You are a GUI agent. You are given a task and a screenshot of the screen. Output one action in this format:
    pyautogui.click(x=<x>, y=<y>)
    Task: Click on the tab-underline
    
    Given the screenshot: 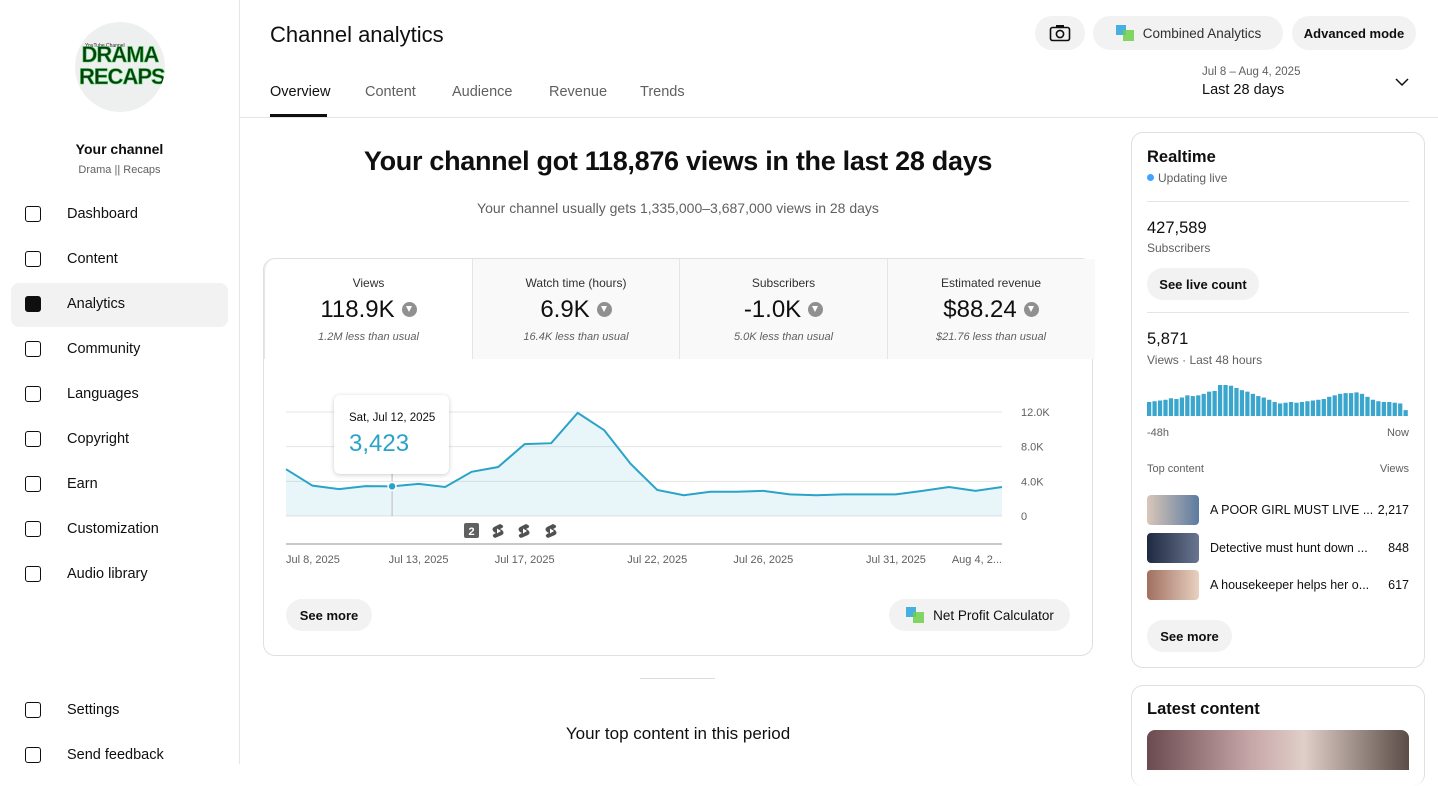 What is the action you would take?
    pyautogui.click(x=298, y=115)
    